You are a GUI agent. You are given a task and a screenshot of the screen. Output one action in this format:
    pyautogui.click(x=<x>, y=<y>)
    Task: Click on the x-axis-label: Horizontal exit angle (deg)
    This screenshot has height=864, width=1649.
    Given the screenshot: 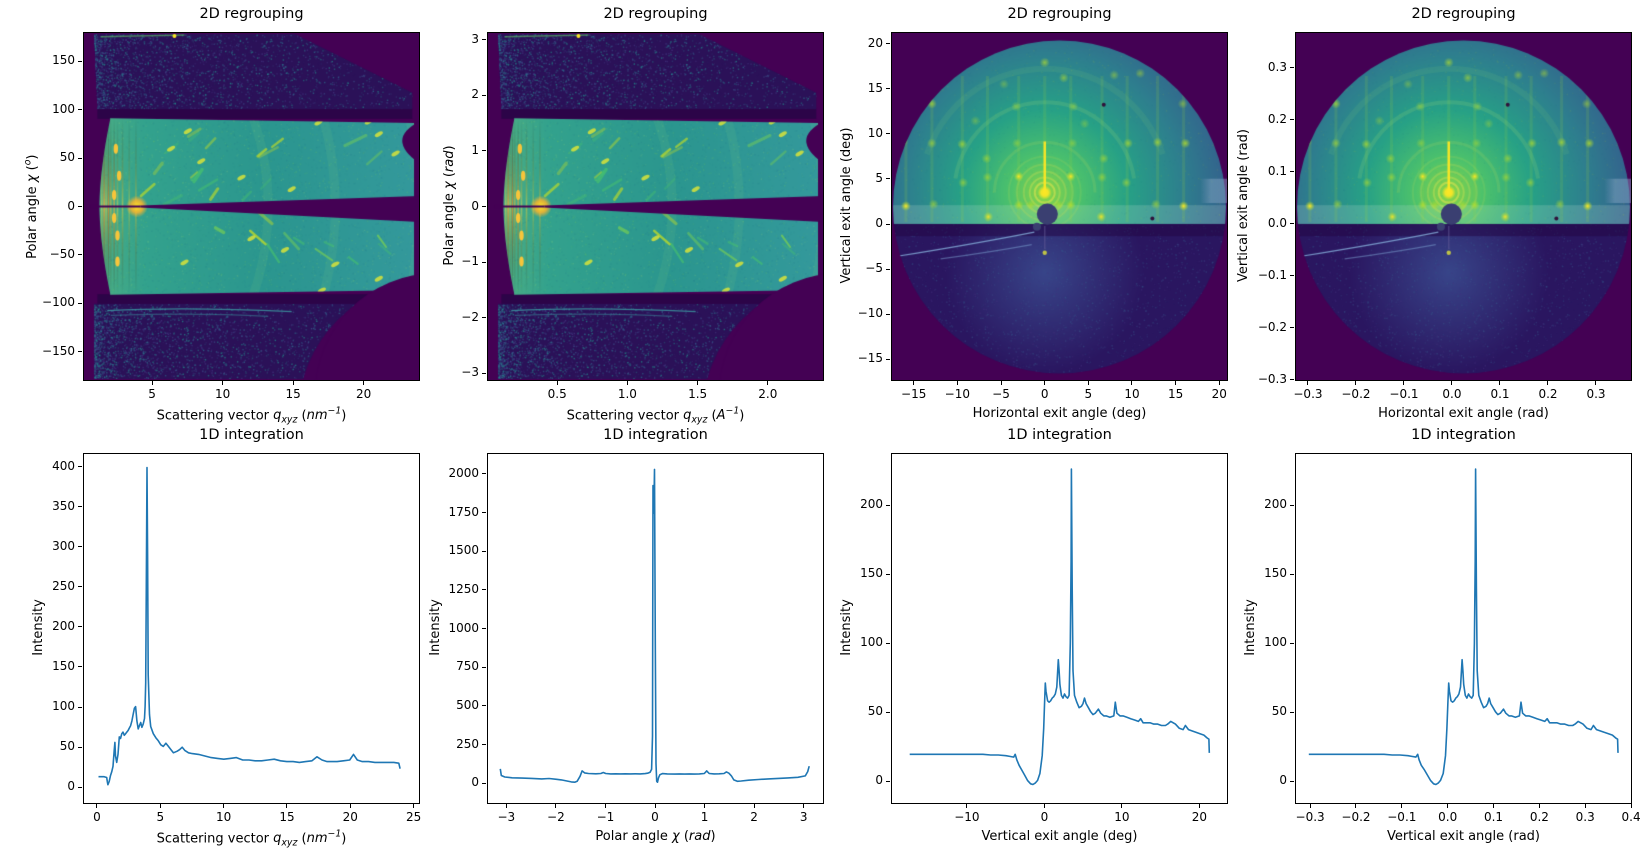 What is the action you would take?
    pyautogui.click(x=1059, y=413)
    